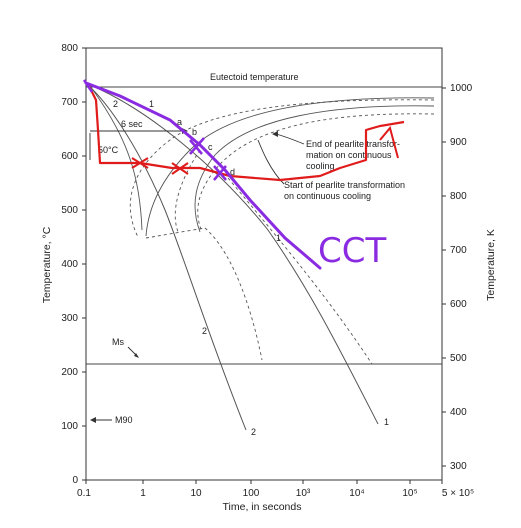 The width and height of the screenshot is (521, 528). Describe the element at coordinates (461, 88) in the screenshot. I see `k-tick-1000: 1000` at that location.